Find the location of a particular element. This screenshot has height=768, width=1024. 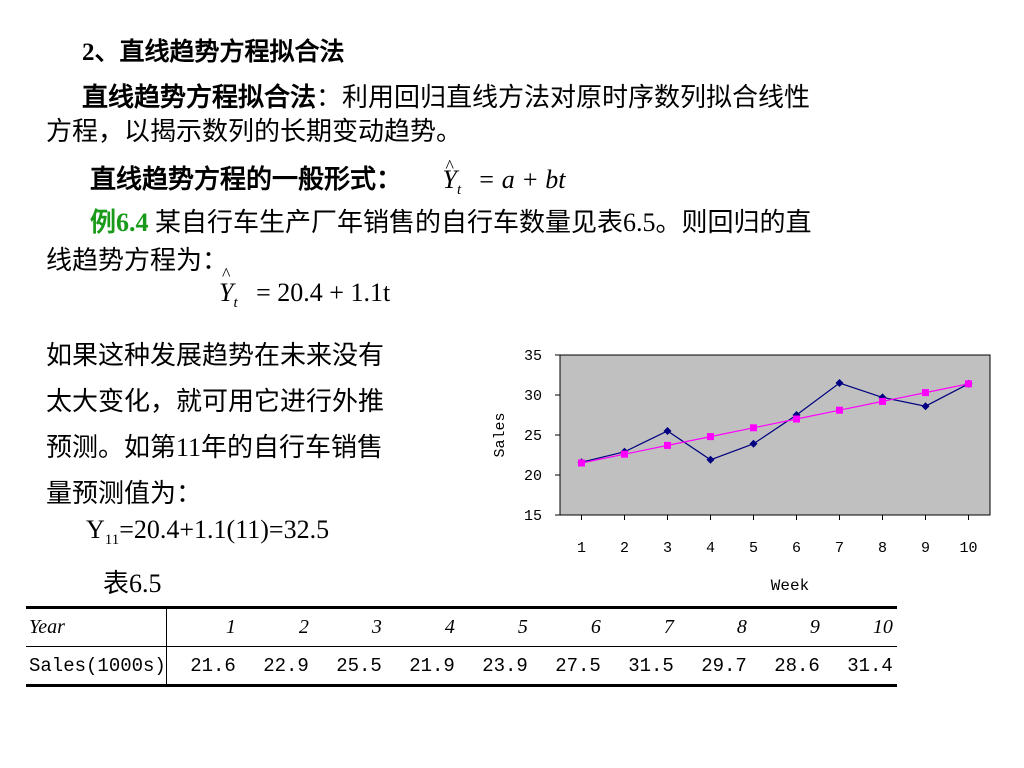

example-line1-text: 某自行车生产厂年销售的自行车数量见表6.5。则回归的直 is located at coordinates (483, 222).